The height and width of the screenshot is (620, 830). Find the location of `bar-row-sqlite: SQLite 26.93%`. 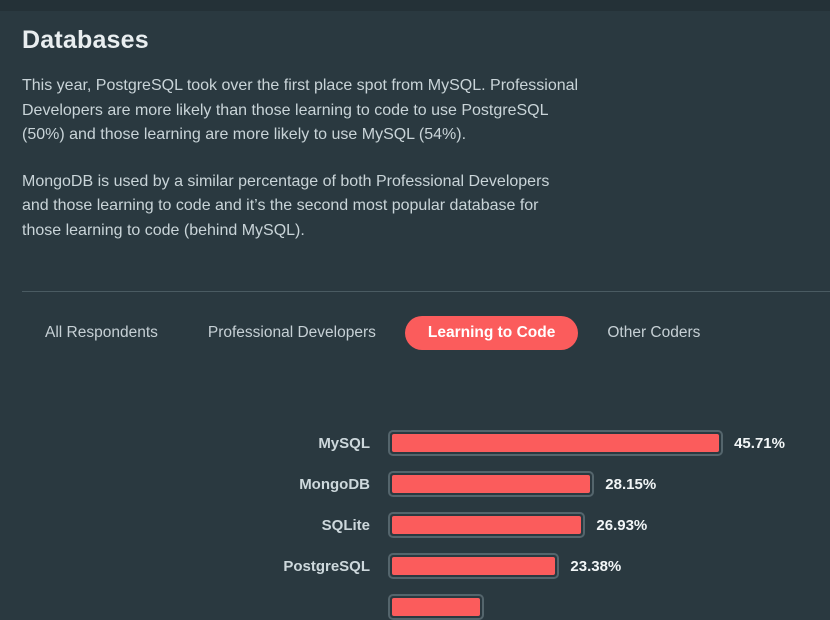

bar-row-sqlite: SQLite 26.93% is located at coordinates (415, 525).